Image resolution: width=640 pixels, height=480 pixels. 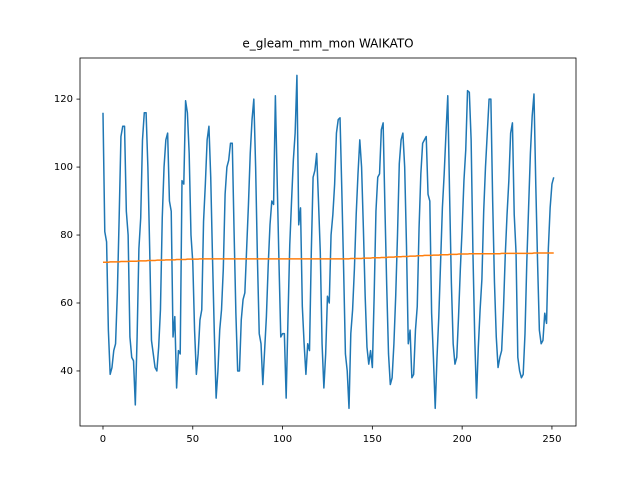 What do you see at coordinates (63, 167) in the screenshot?
I see `y-tick-label: 100` at bounding box center [63, 167].